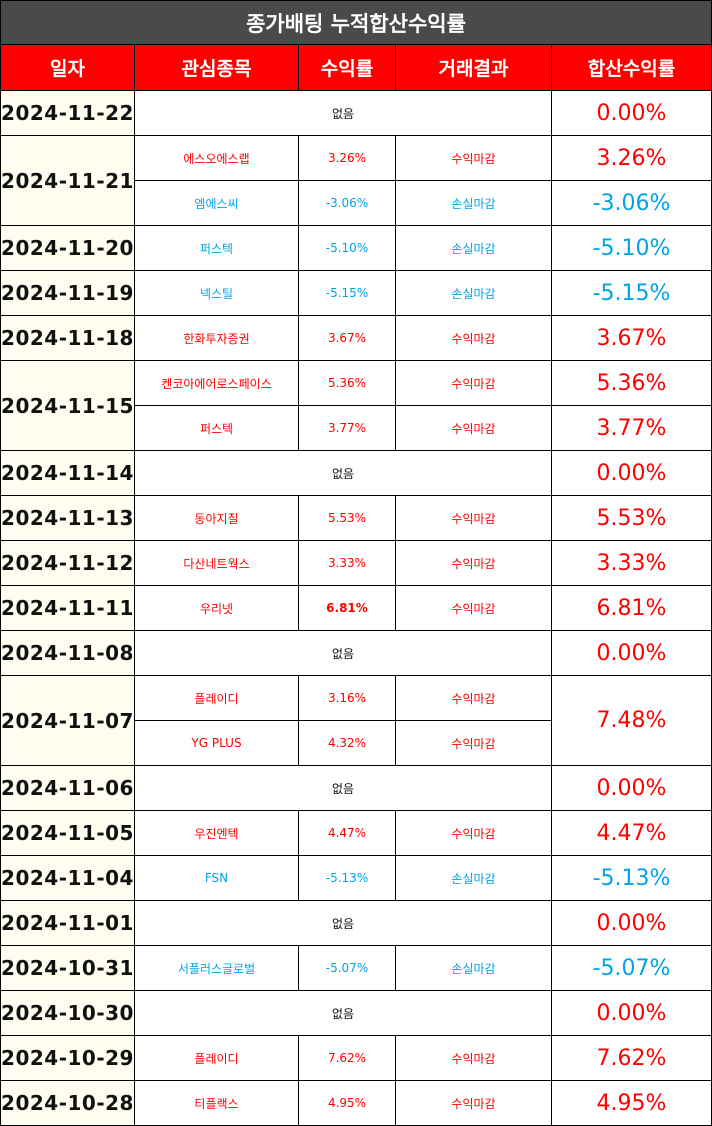 The width and height of the screenshot is (712, 1126). I want to click on stock-name-cell: 동아지질, so click(217, 518).